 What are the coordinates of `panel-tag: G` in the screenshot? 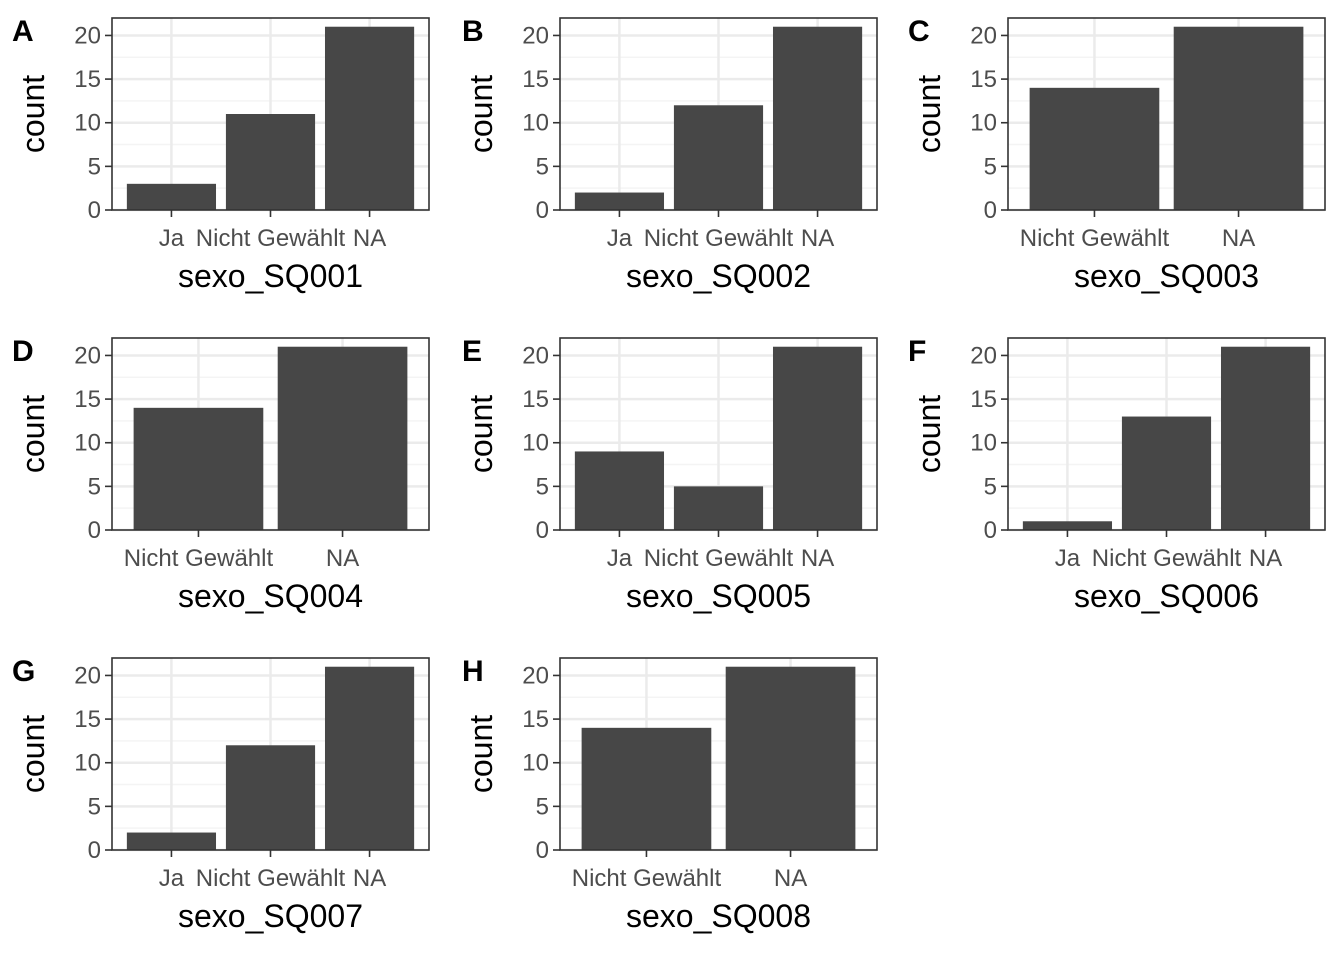 It's located at (23, 671).